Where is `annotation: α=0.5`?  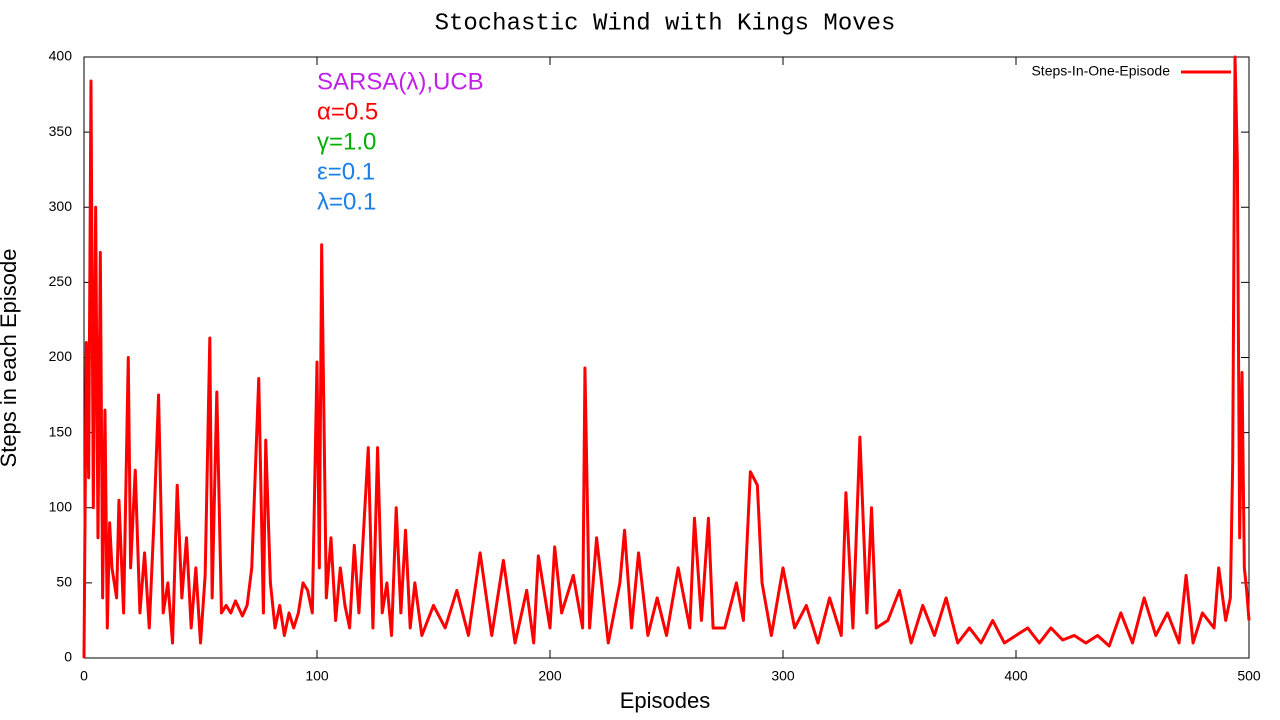
annotation: α=0.5 is located at coordinates (347, 111).